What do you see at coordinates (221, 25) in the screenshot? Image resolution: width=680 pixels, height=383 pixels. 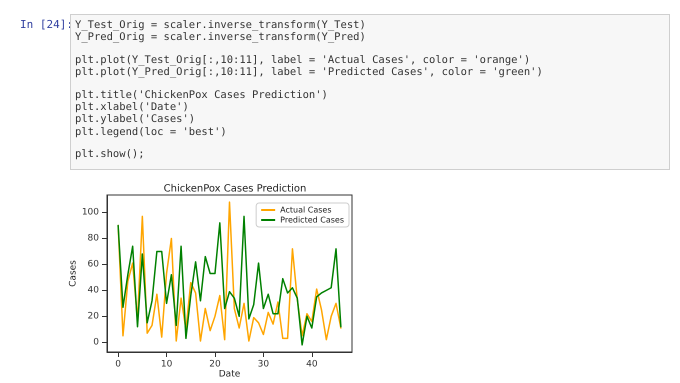 I see `text: Y_Test_Orig = scaler.inverse_transform(Y_Test)` at bounding box center [221, 25].